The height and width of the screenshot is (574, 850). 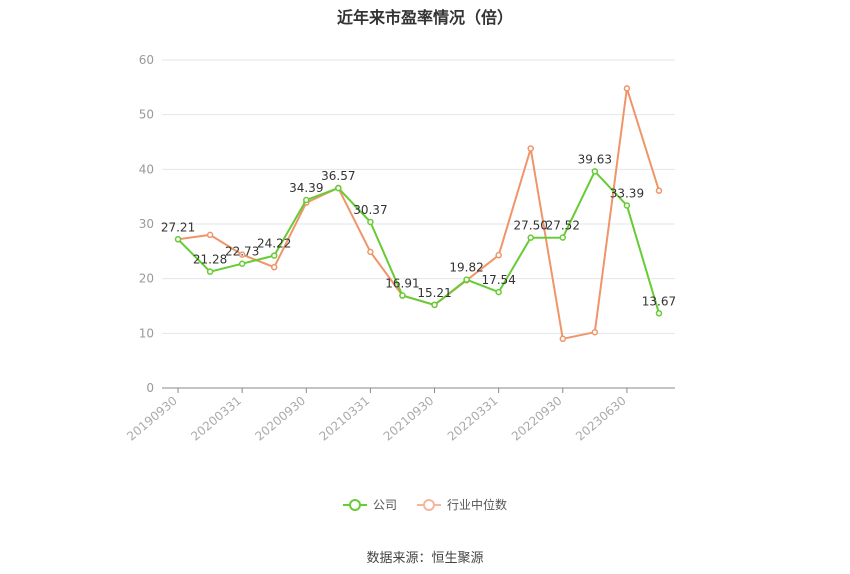 I want to click on legend-item-industry-median: 行业中位数, so click(x=462, y=504).